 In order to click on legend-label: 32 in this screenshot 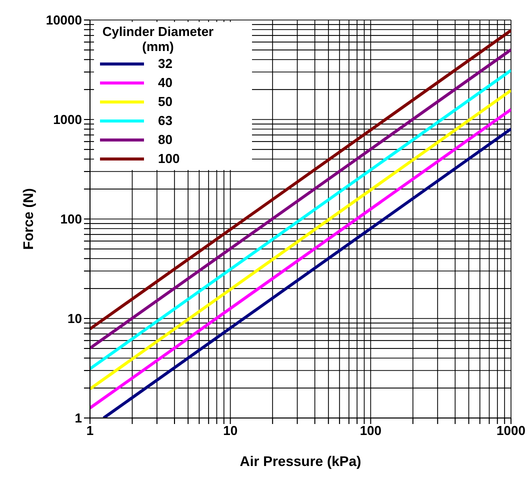, I will do `click(165, 63)`.